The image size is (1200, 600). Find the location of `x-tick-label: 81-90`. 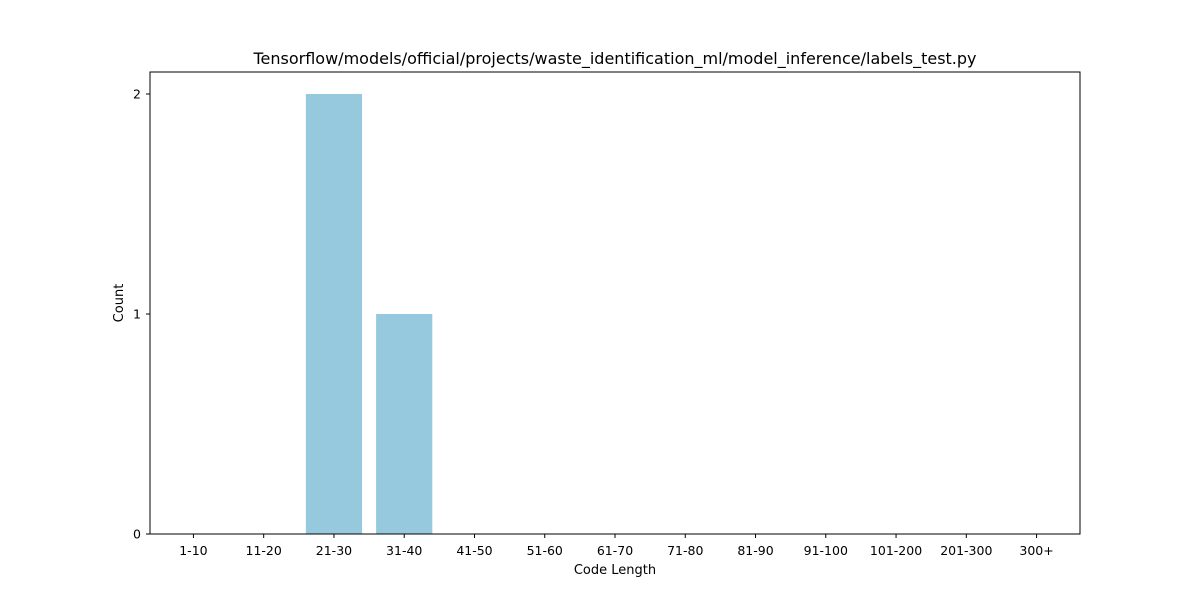

x-tick-label: 81-90 is located at coordinates (755, 550).